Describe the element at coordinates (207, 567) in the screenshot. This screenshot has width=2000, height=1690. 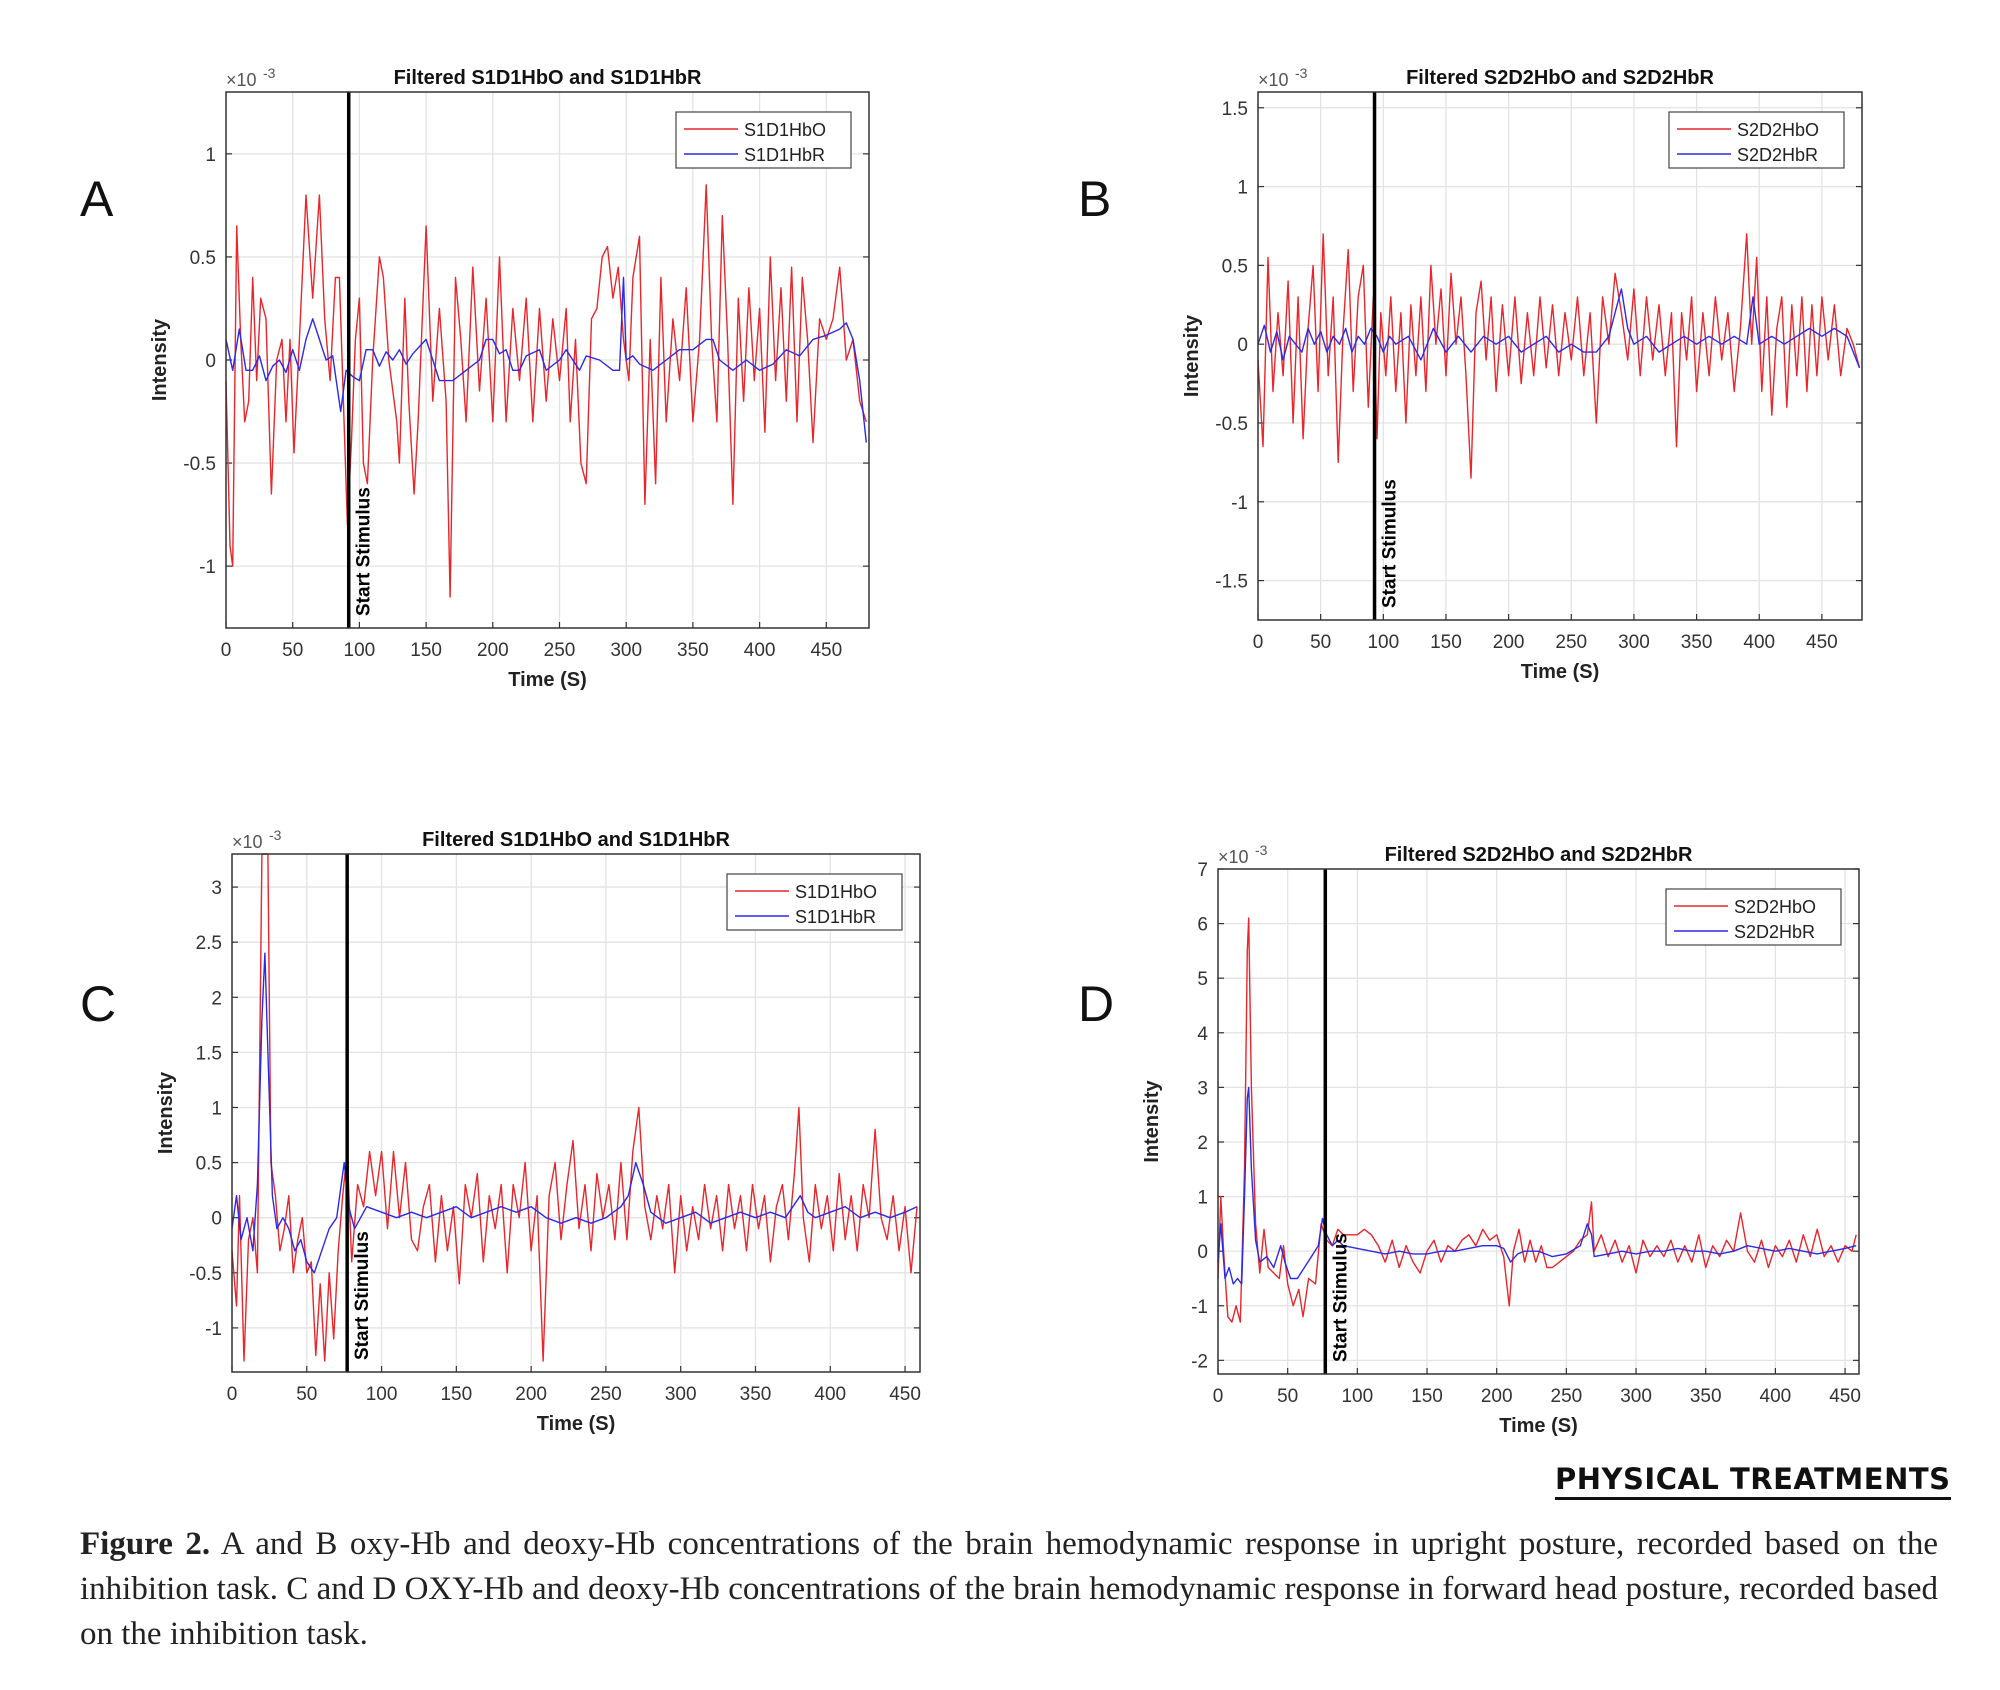
I see `y-tick-label: -1` at that location.